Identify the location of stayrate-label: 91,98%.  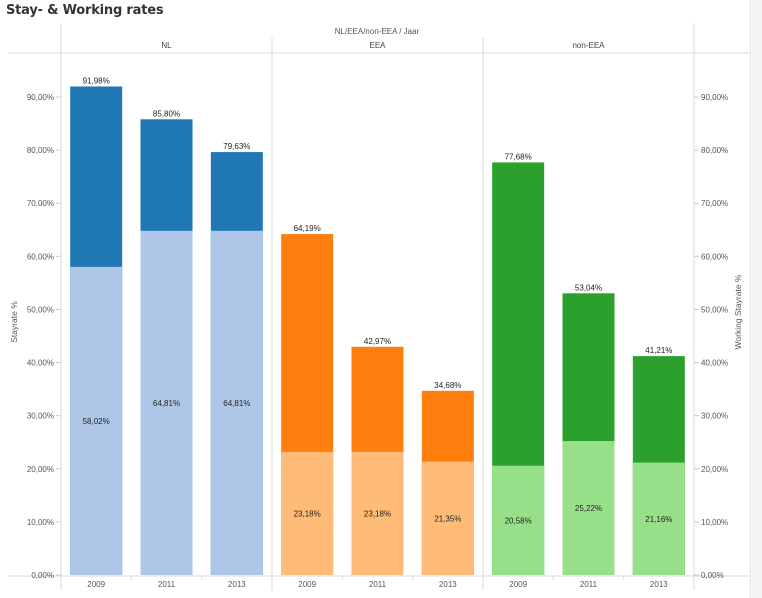
(96, 80).